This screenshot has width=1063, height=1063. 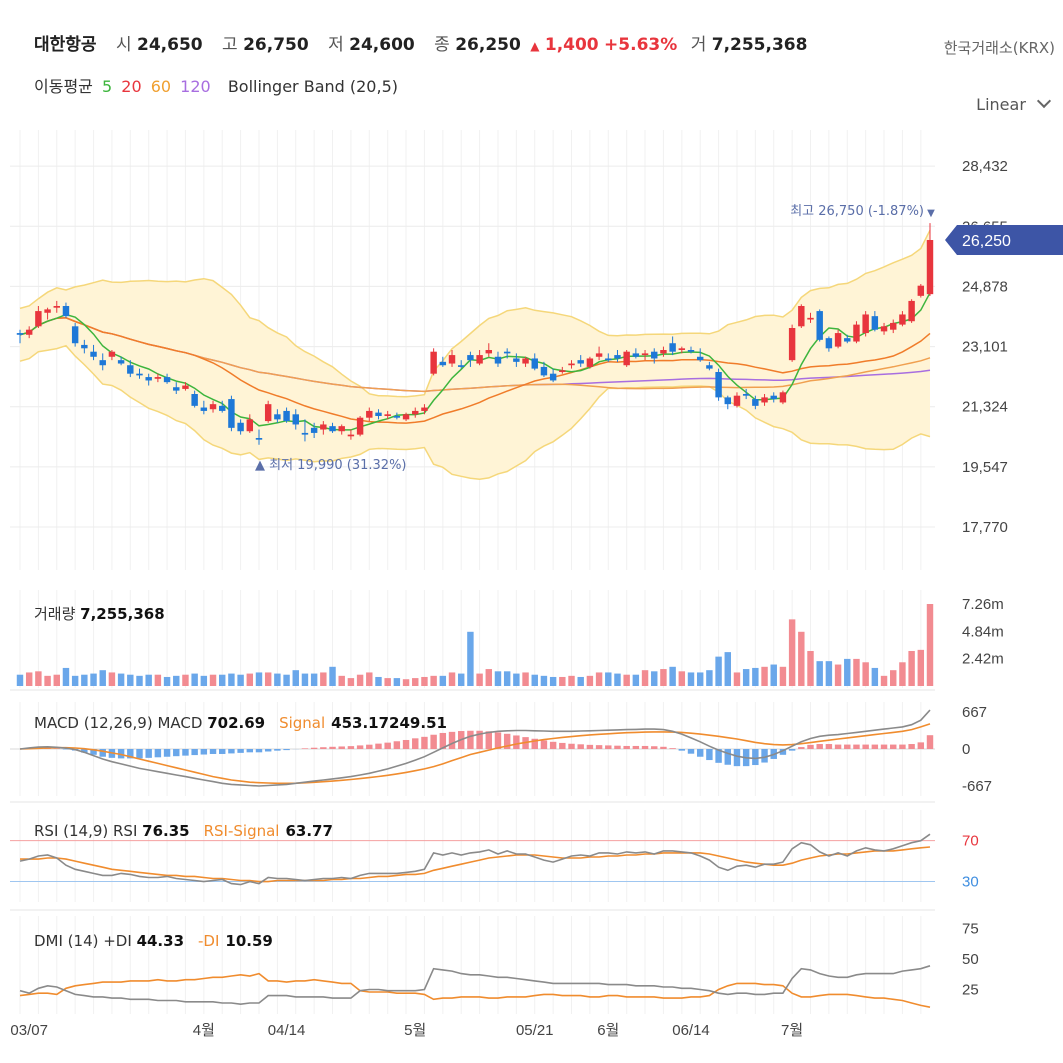 What do you see at coordinates (488, 45) in the screenshot?
I see `close-value: 26,250` at bounding box center [488, 45].